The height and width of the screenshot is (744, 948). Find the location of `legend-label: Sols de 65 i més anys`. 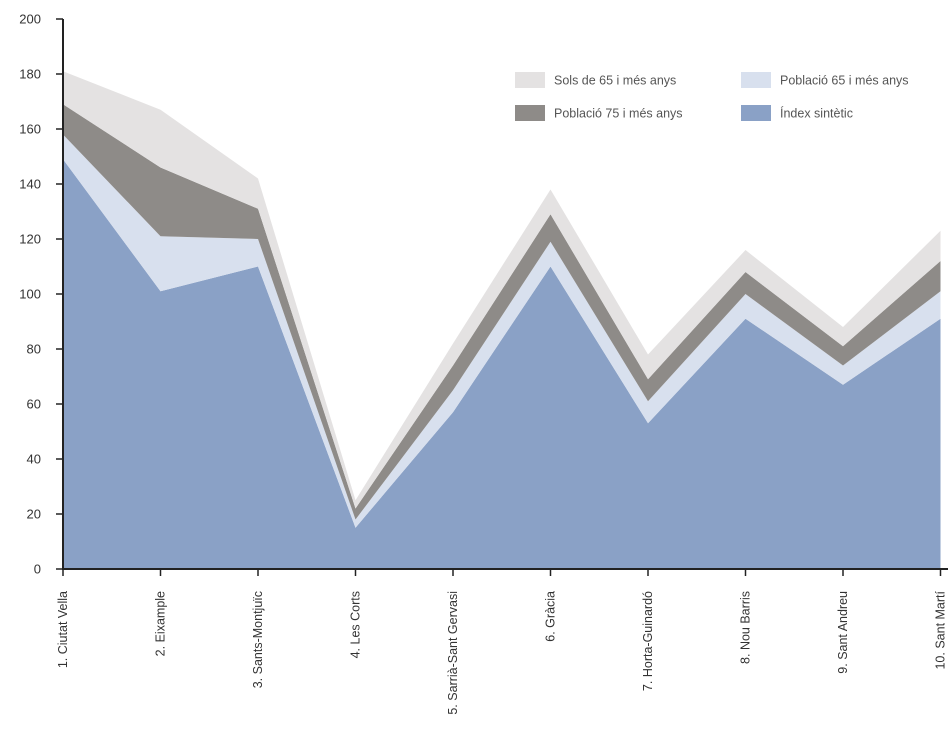

legend-label: Sols de 65 i més anys is located at coordinates (615, 81).